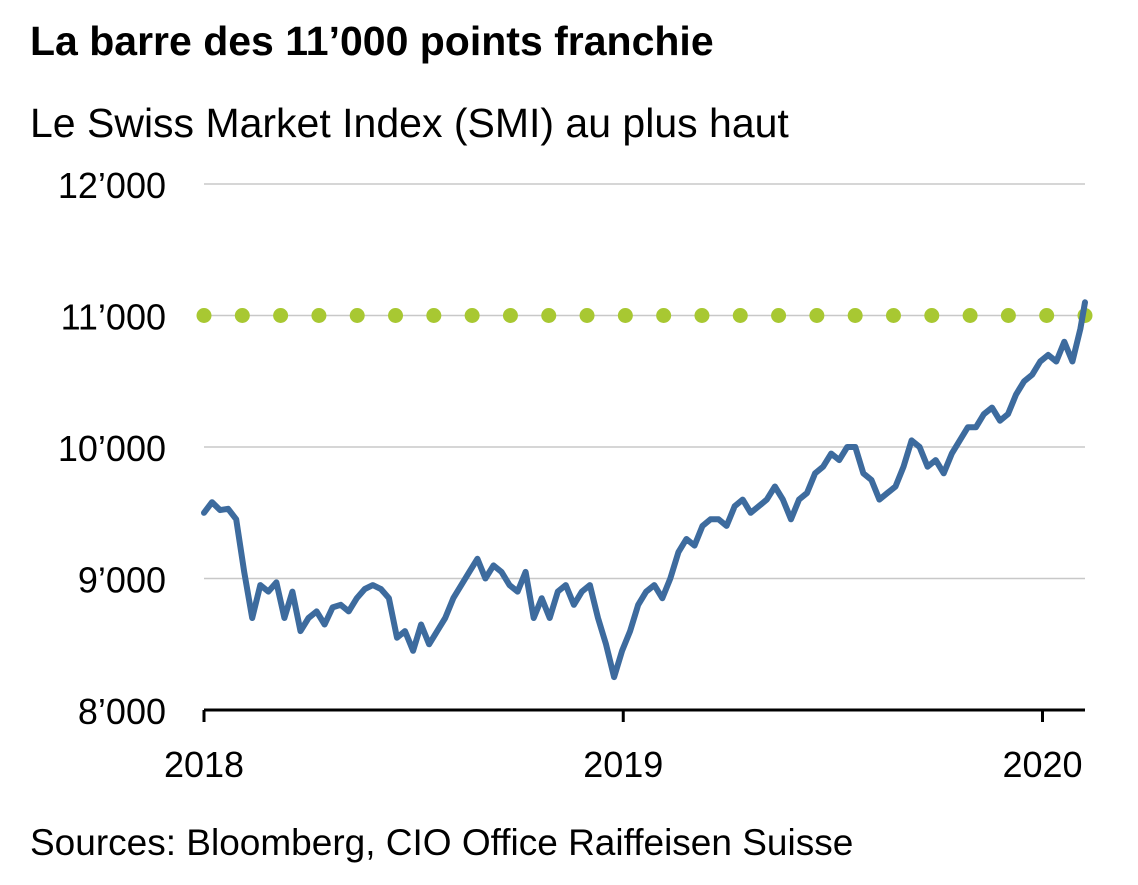 Image resolution: width=1138 pixels, height=885 pixels. I want to click on y-tick-label: 12’000, so click(112, 185).